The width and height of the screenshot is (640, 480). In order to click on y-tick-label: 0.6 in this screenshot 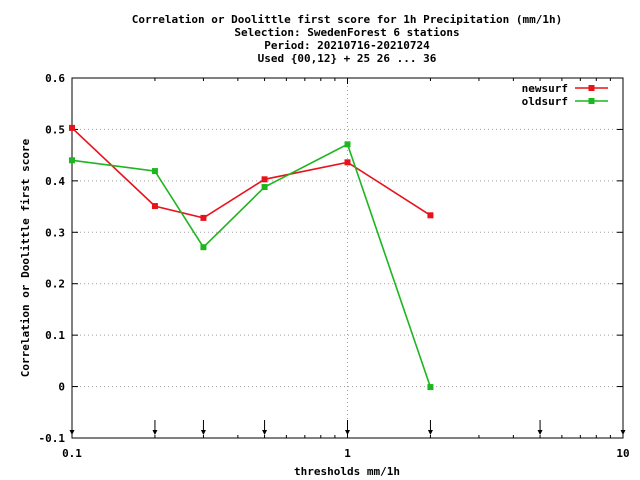, I will do `click(55, 78)`.